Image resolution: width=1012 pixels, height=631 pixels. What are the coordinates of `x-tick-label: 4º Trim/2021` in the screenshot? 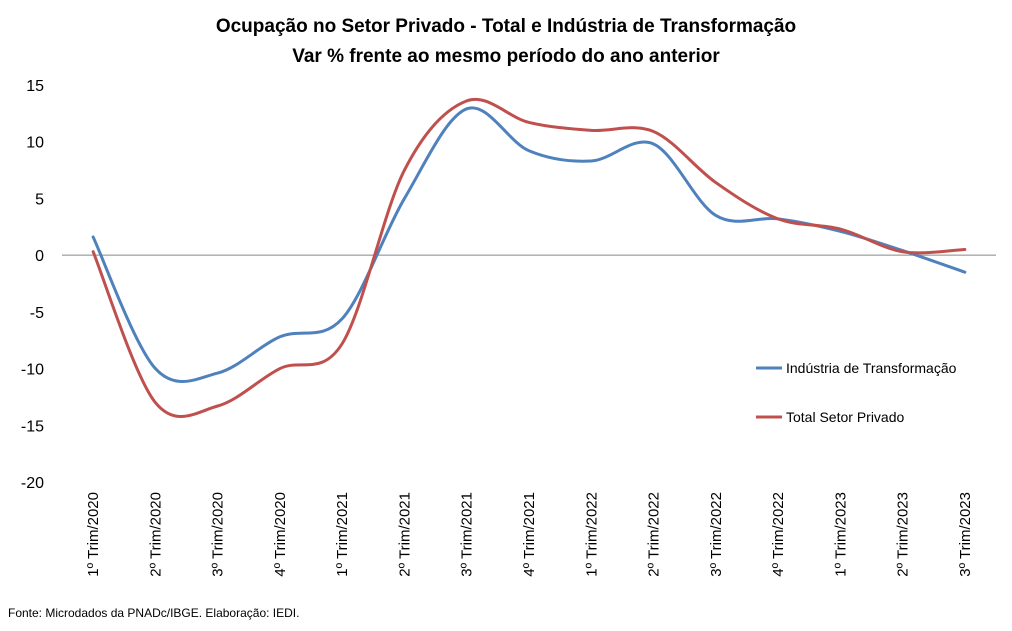 It's located at (529, 534).